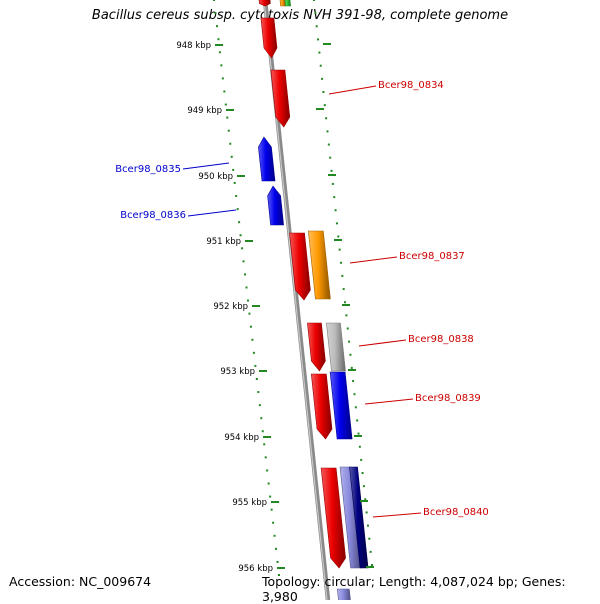 The width and height of the screenshot is (600, 604). I want to click on gene-feature-0837-orange, so click(319, 265).